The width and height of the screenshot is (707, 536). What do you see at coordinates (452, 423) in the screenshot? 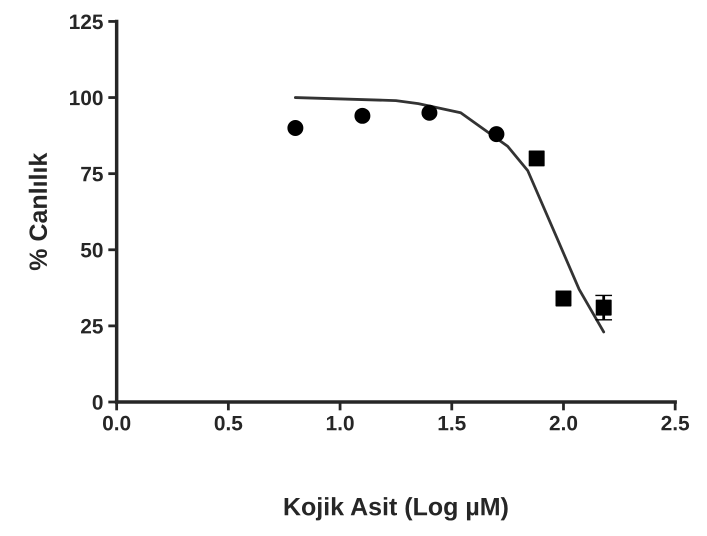
I see `x-tick-label: 1.5` at bounding box center [452, 423].